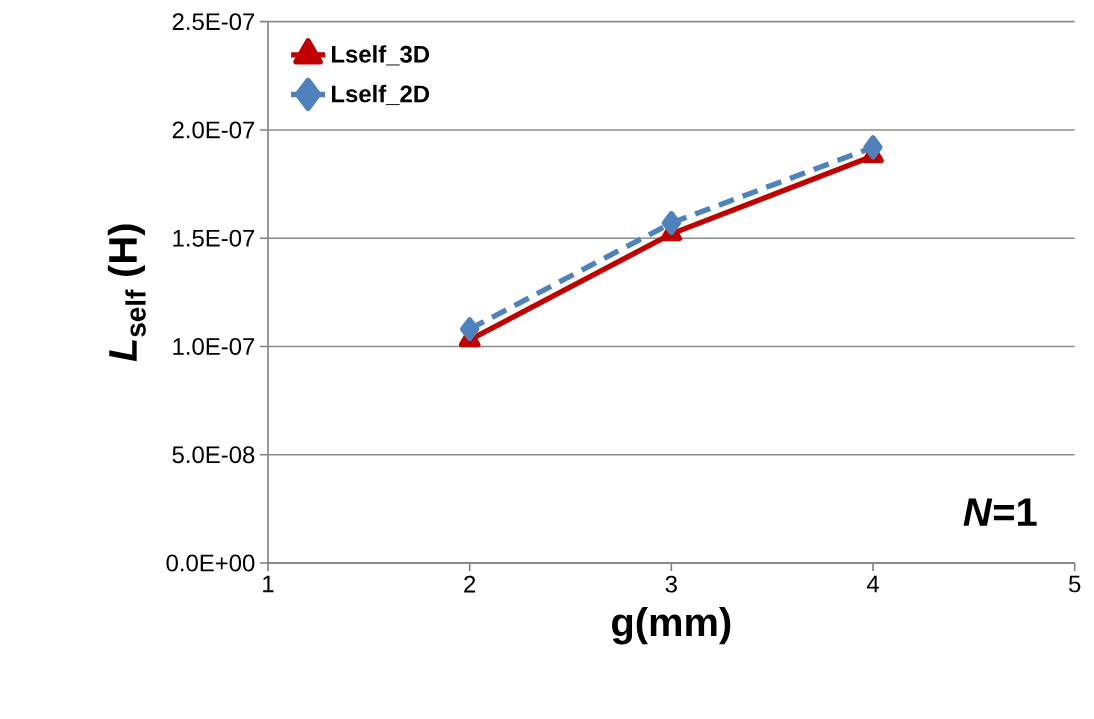  I want to click on y-tick-label: 1.0E-07, so click(214, 346).